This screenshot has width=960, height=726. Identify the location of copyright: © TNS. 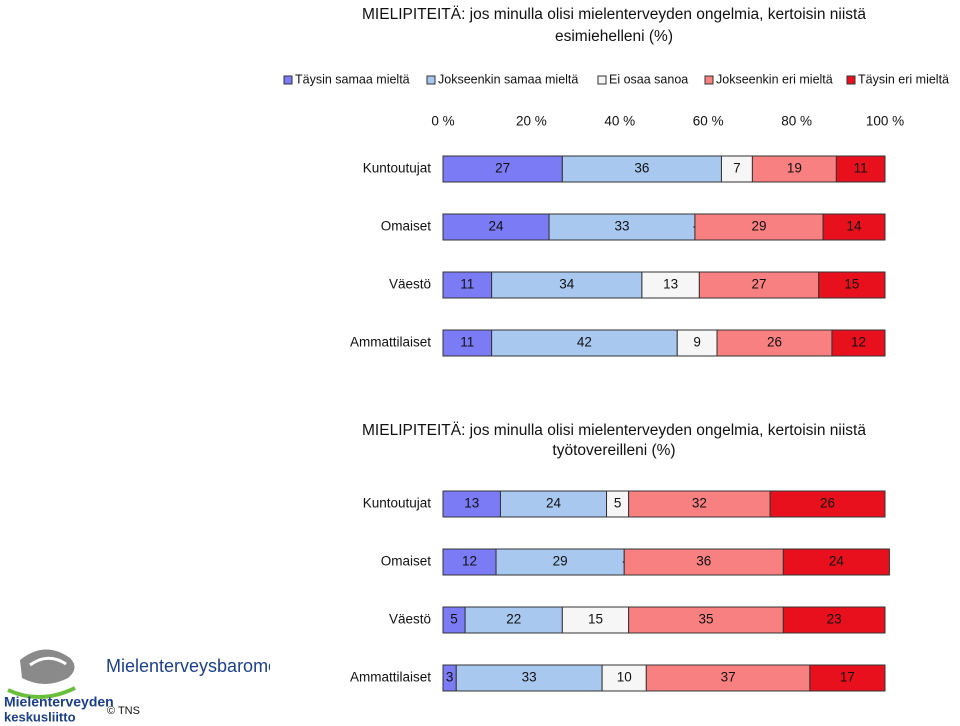
(123, 711).